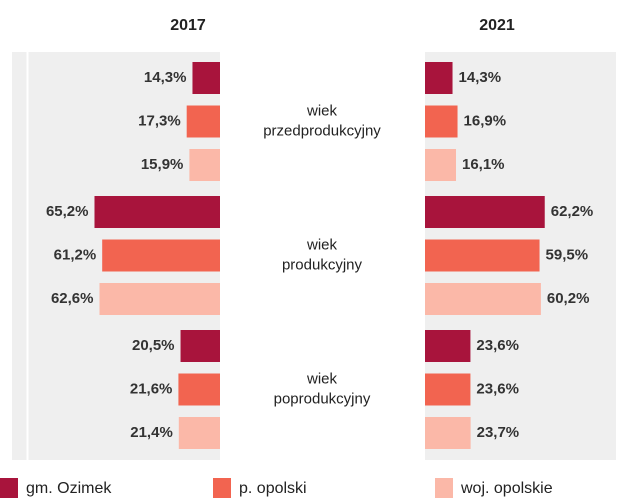 The height and width of the screenshot is (500, 627). What do you see at coordinates (322, 398) in the screenshot?
I see `category-label: poprodukcyjny` at bounding box center [322, 398].